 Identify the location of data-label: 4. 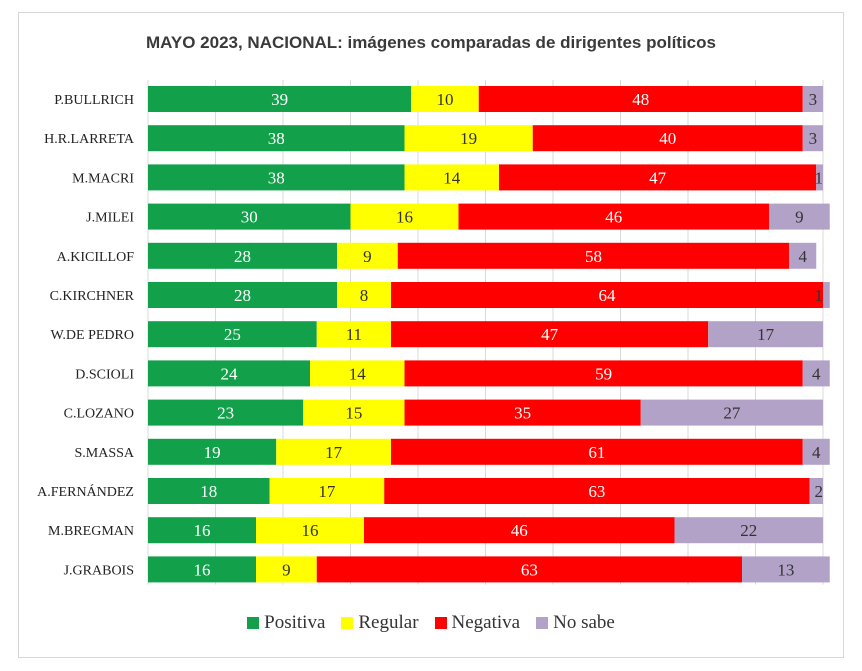
(816, 373).